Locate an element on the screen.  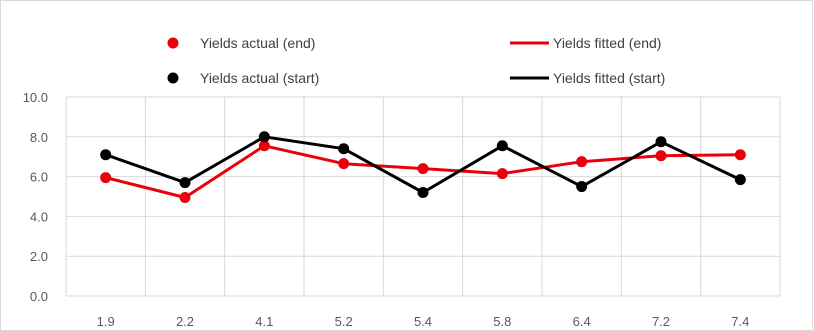
x-tick-label: 5.2 is located at coordinates (344, 321).